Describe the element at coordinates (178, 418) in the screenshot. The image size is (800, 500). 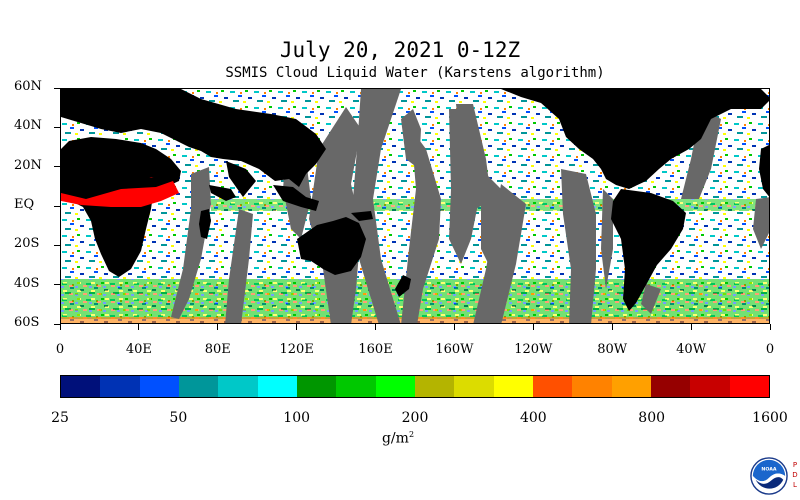
I see `colorbar-tick-label: 50` at that location.